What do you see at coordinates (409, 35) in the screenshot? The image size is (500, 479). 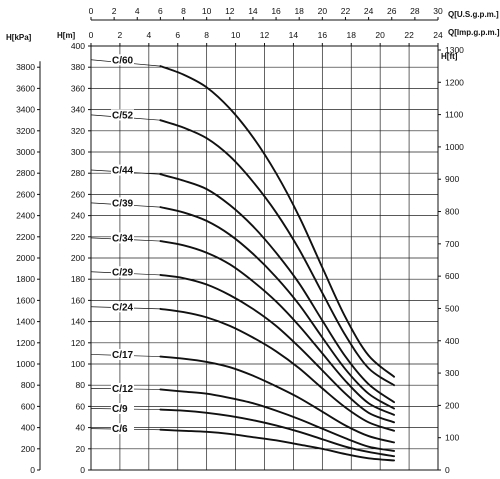 I see `tick-label-q-imp: 22` at bounding box center [409, 35].